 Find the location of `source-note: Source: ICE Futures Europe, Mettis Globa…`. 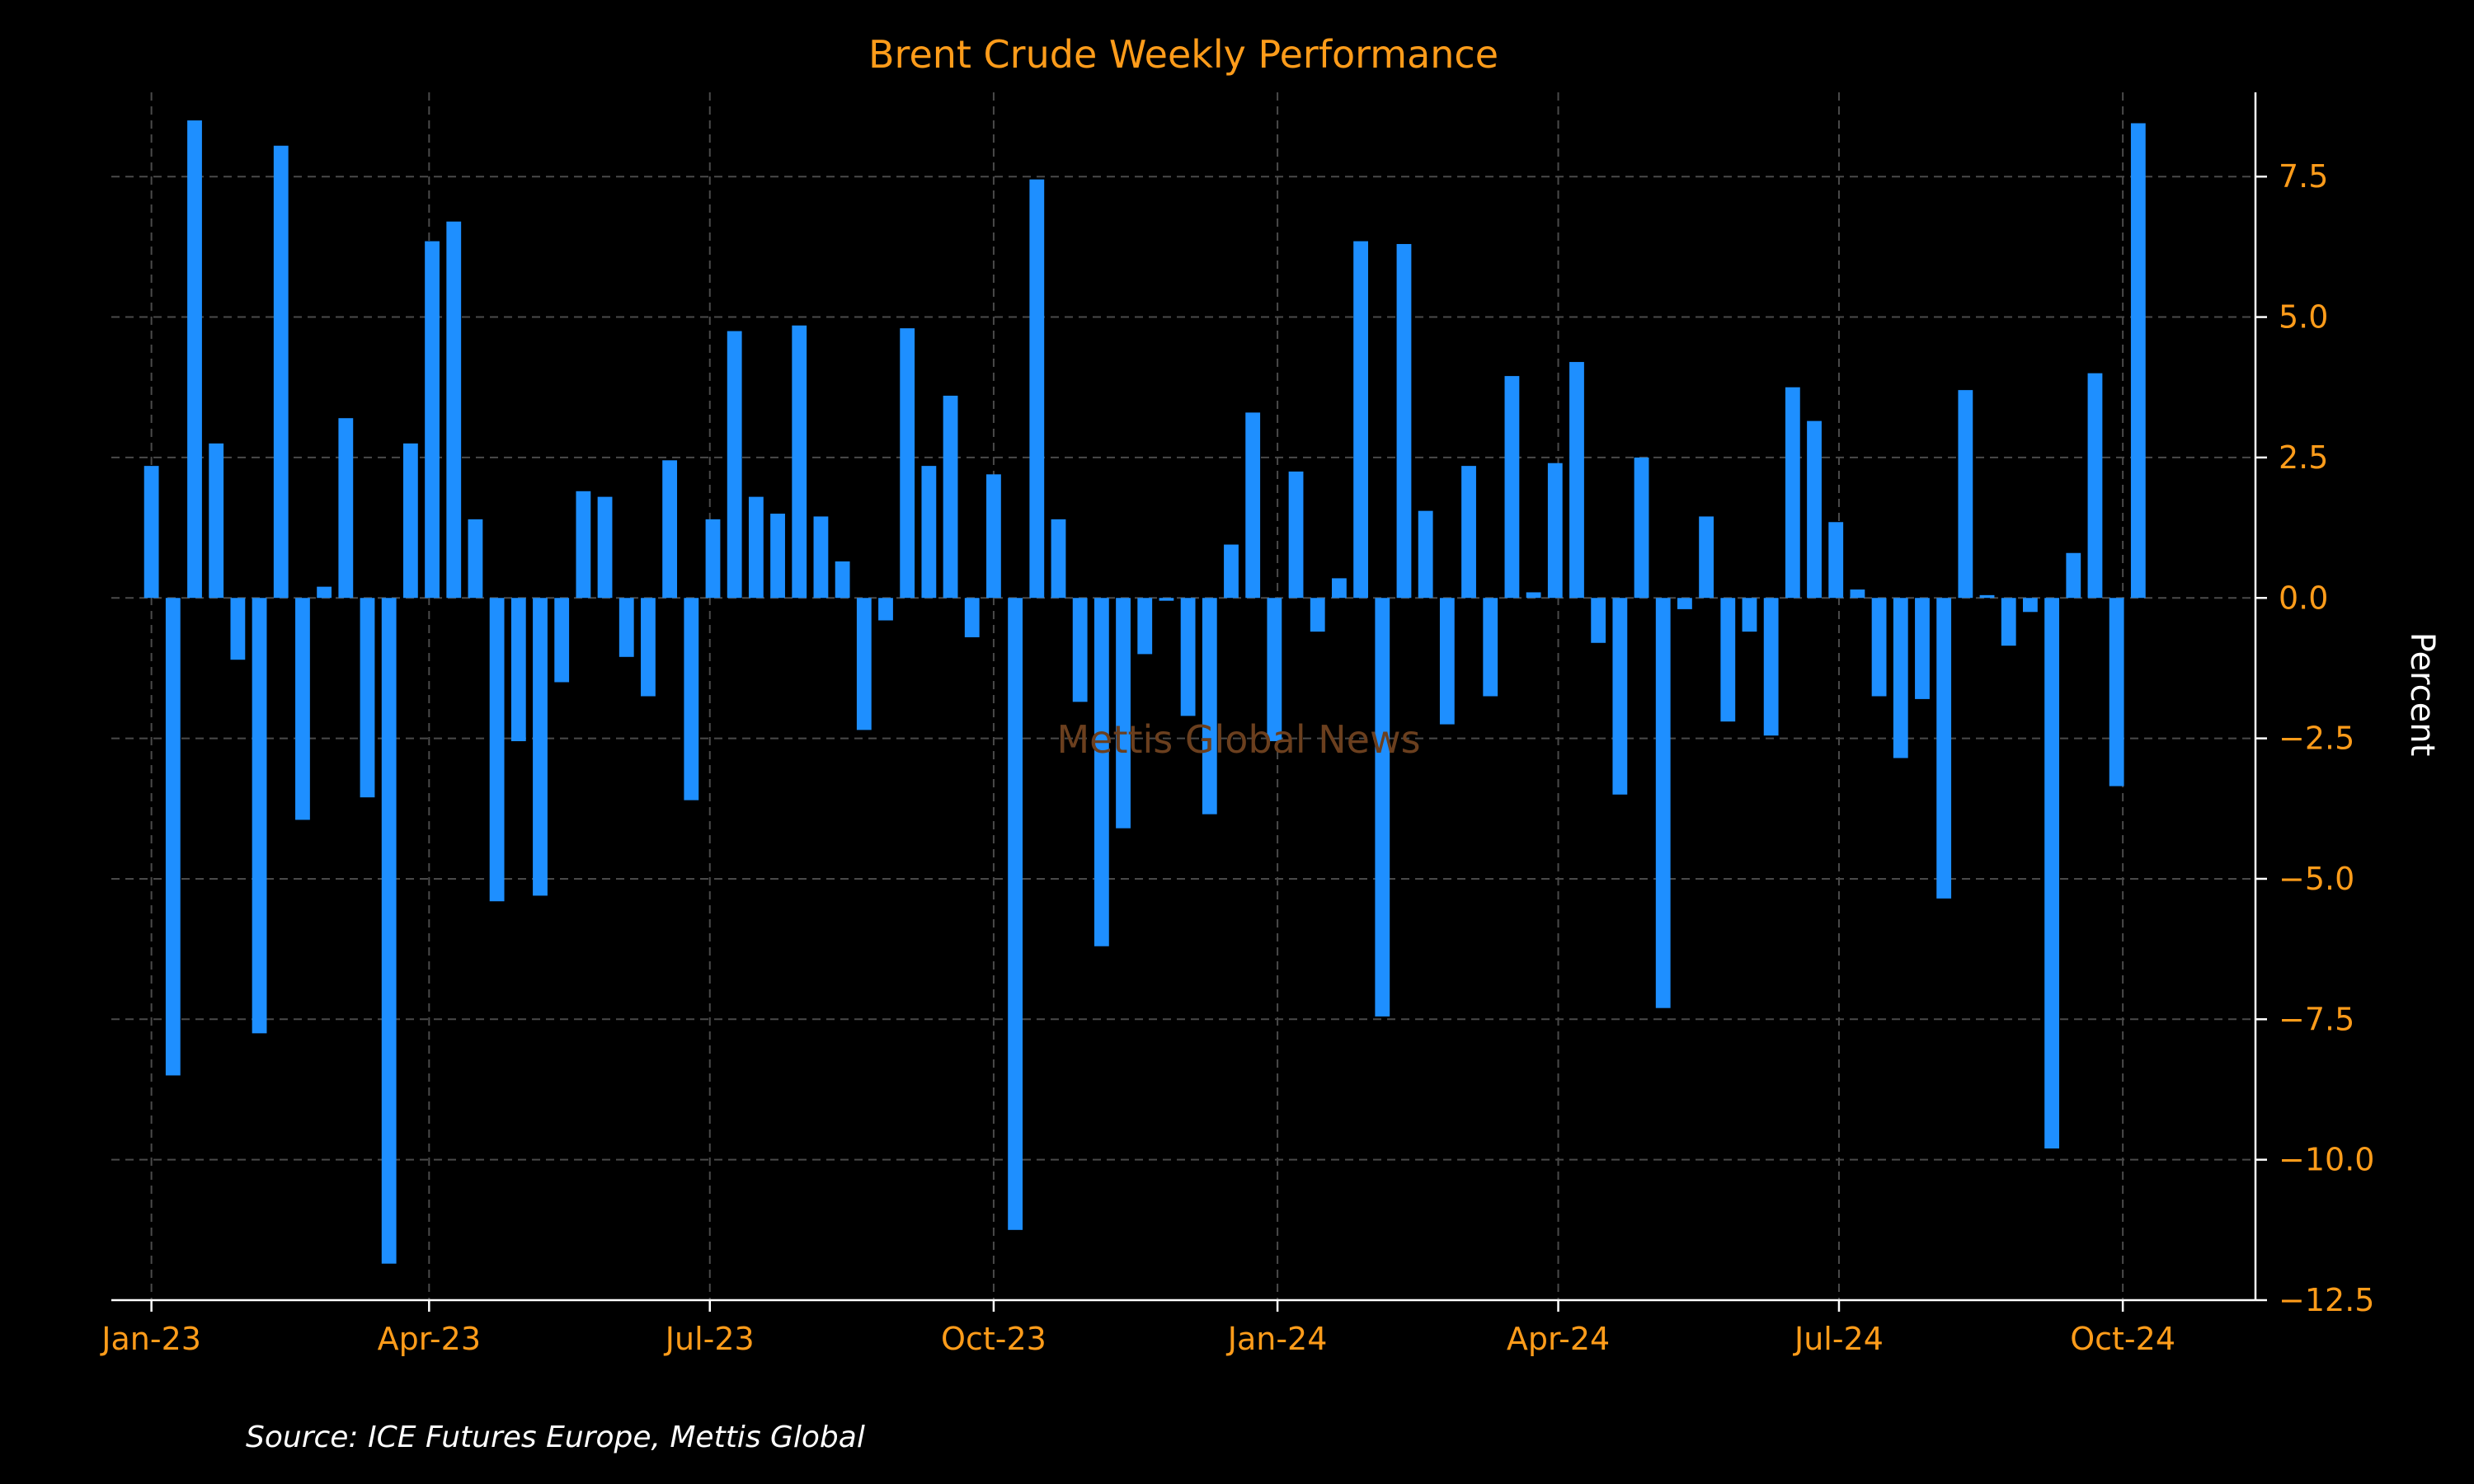

source-note: Source: ICE Futures Europe, Mettis Globa… is located at coordinates (555, 1437).